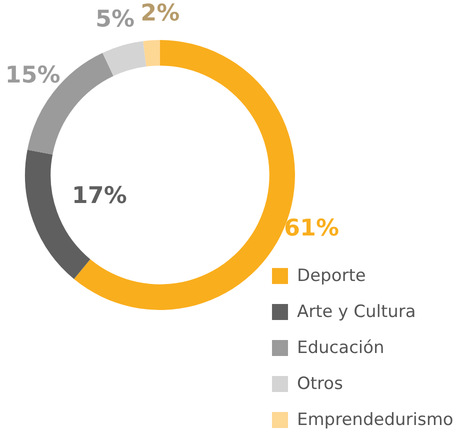 This screenshot has width=461, height=430. What do you see at coordinates (331, 276) in the screenshot?
I see `legend-label: Deporte` at bounding box center [331, 276].